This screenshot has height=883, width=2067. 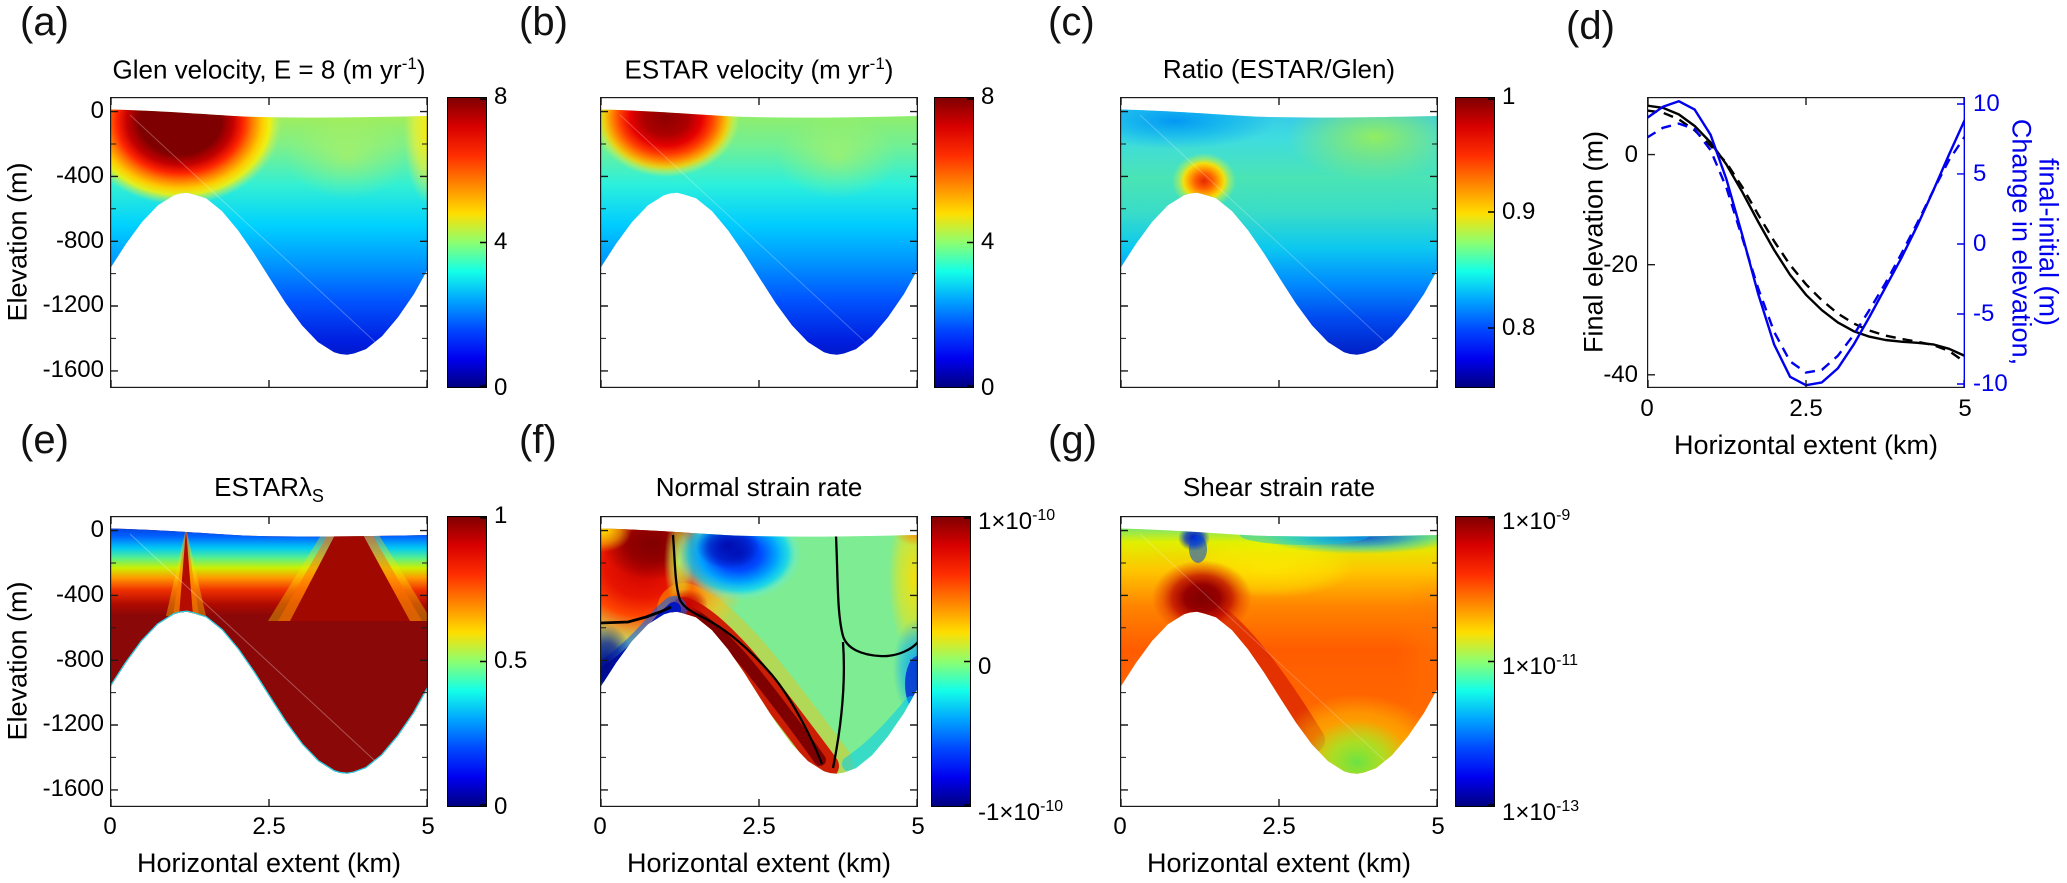 What do you see at coordinates (1631, 154) in the screenshot?
I see `d-ytick-left-0: 0` at bounding box center [1631, 154].